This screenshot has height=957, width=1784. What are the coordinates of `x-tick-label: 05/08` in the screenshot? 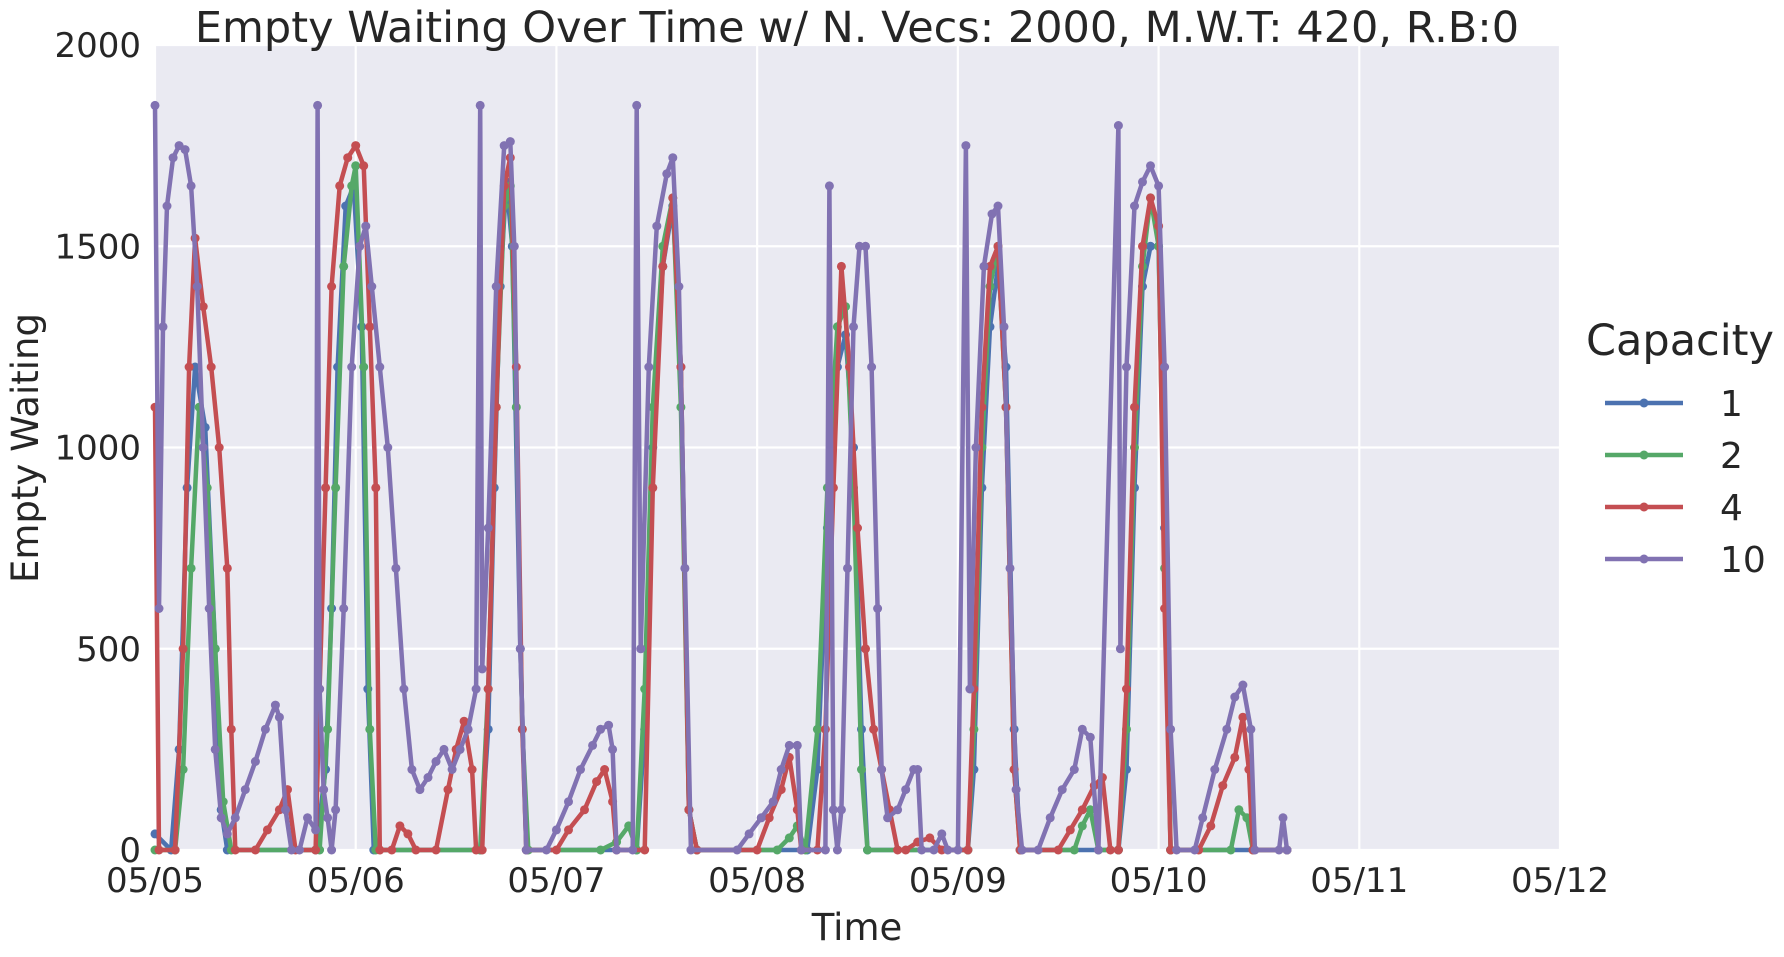 It's located at (757, 881).